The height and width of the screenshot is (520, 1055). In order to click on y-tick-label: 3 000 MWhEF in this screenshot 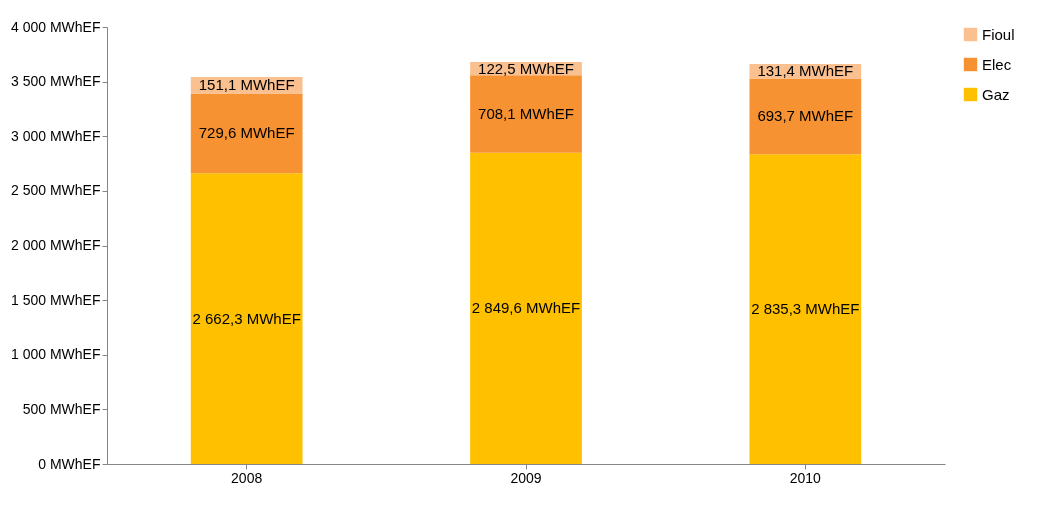, I will do `click(56, 135)`.